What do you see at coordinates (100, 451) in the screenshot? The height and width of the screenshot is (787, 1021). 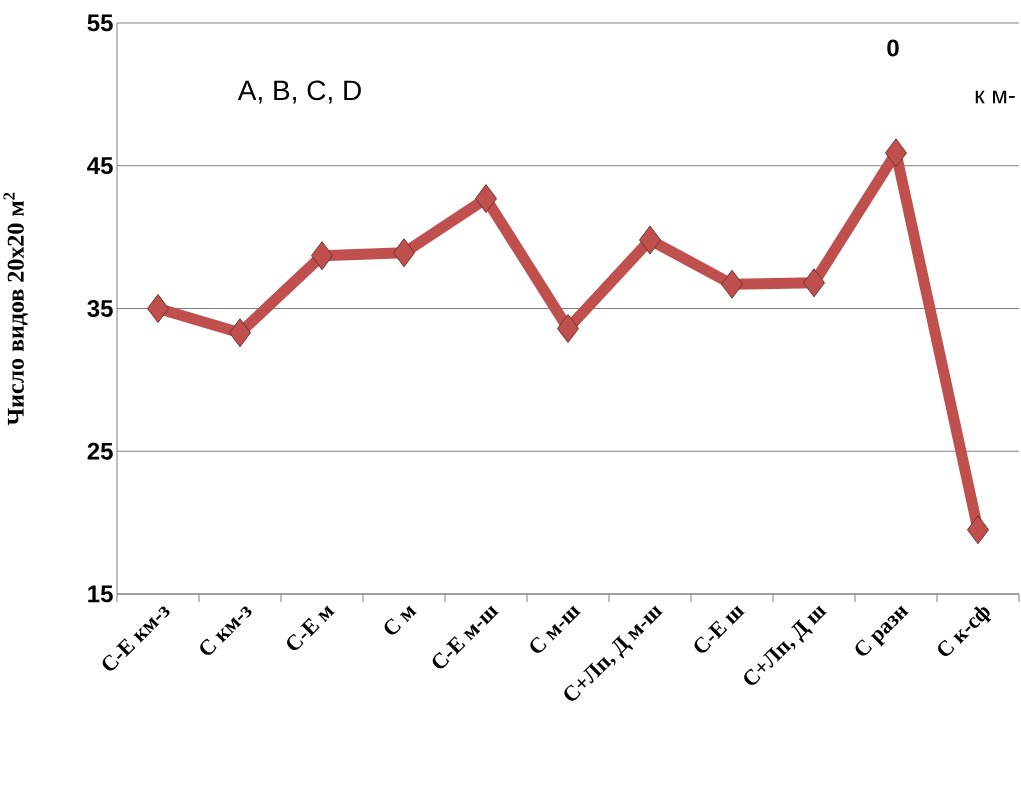 I see `y-tick-label: 25` at bounding box center [100, 451].